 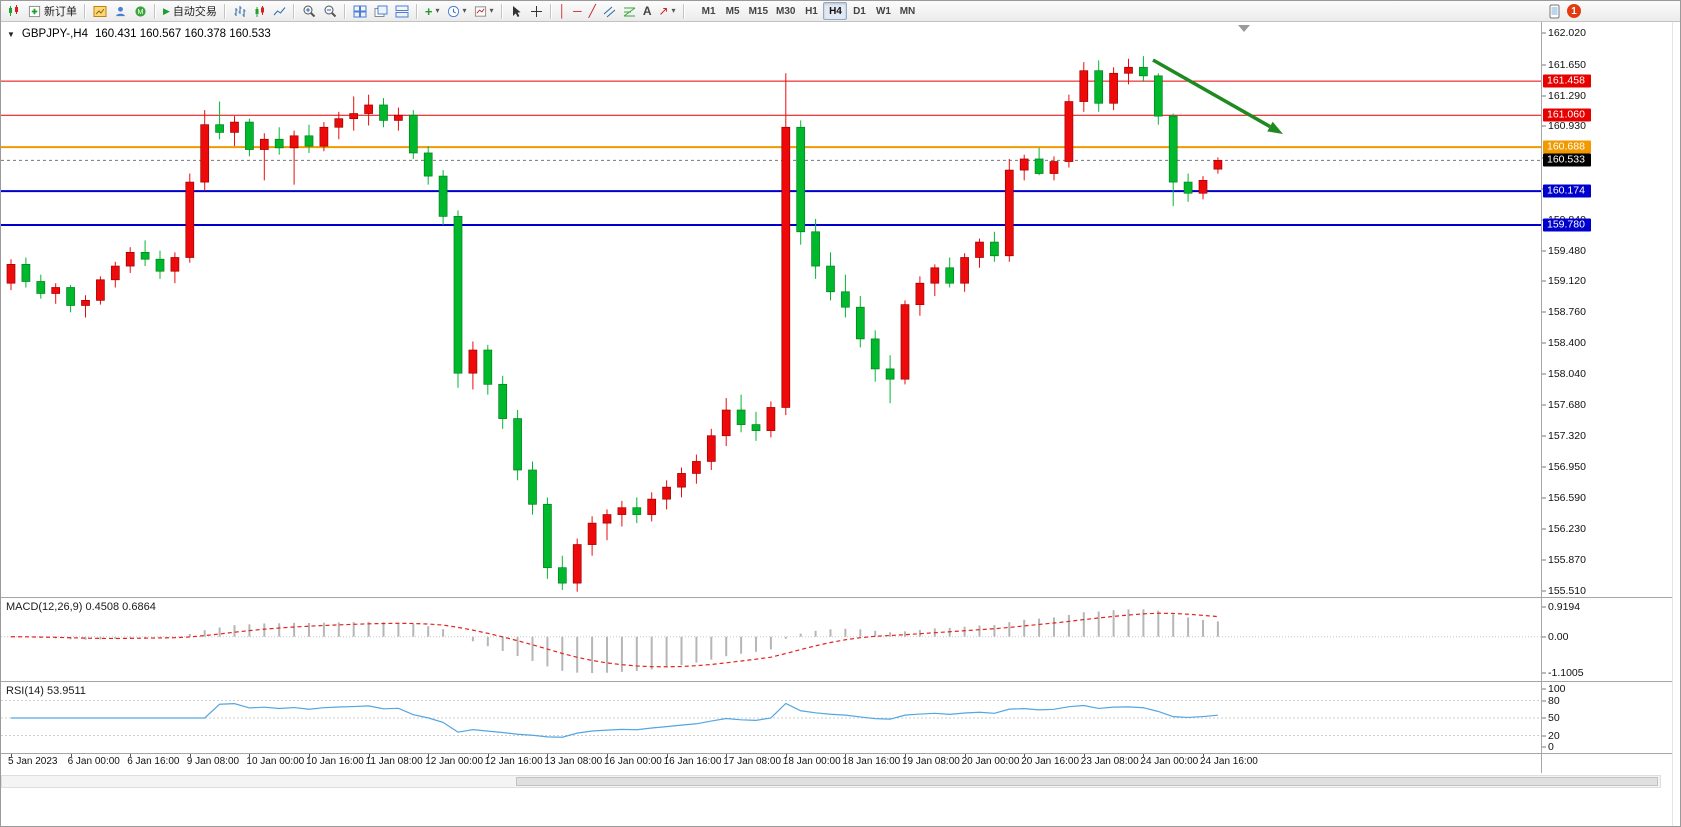 I want to click on rsi-pane: RSI(14) 53.9511, so click(x=771, y=718).